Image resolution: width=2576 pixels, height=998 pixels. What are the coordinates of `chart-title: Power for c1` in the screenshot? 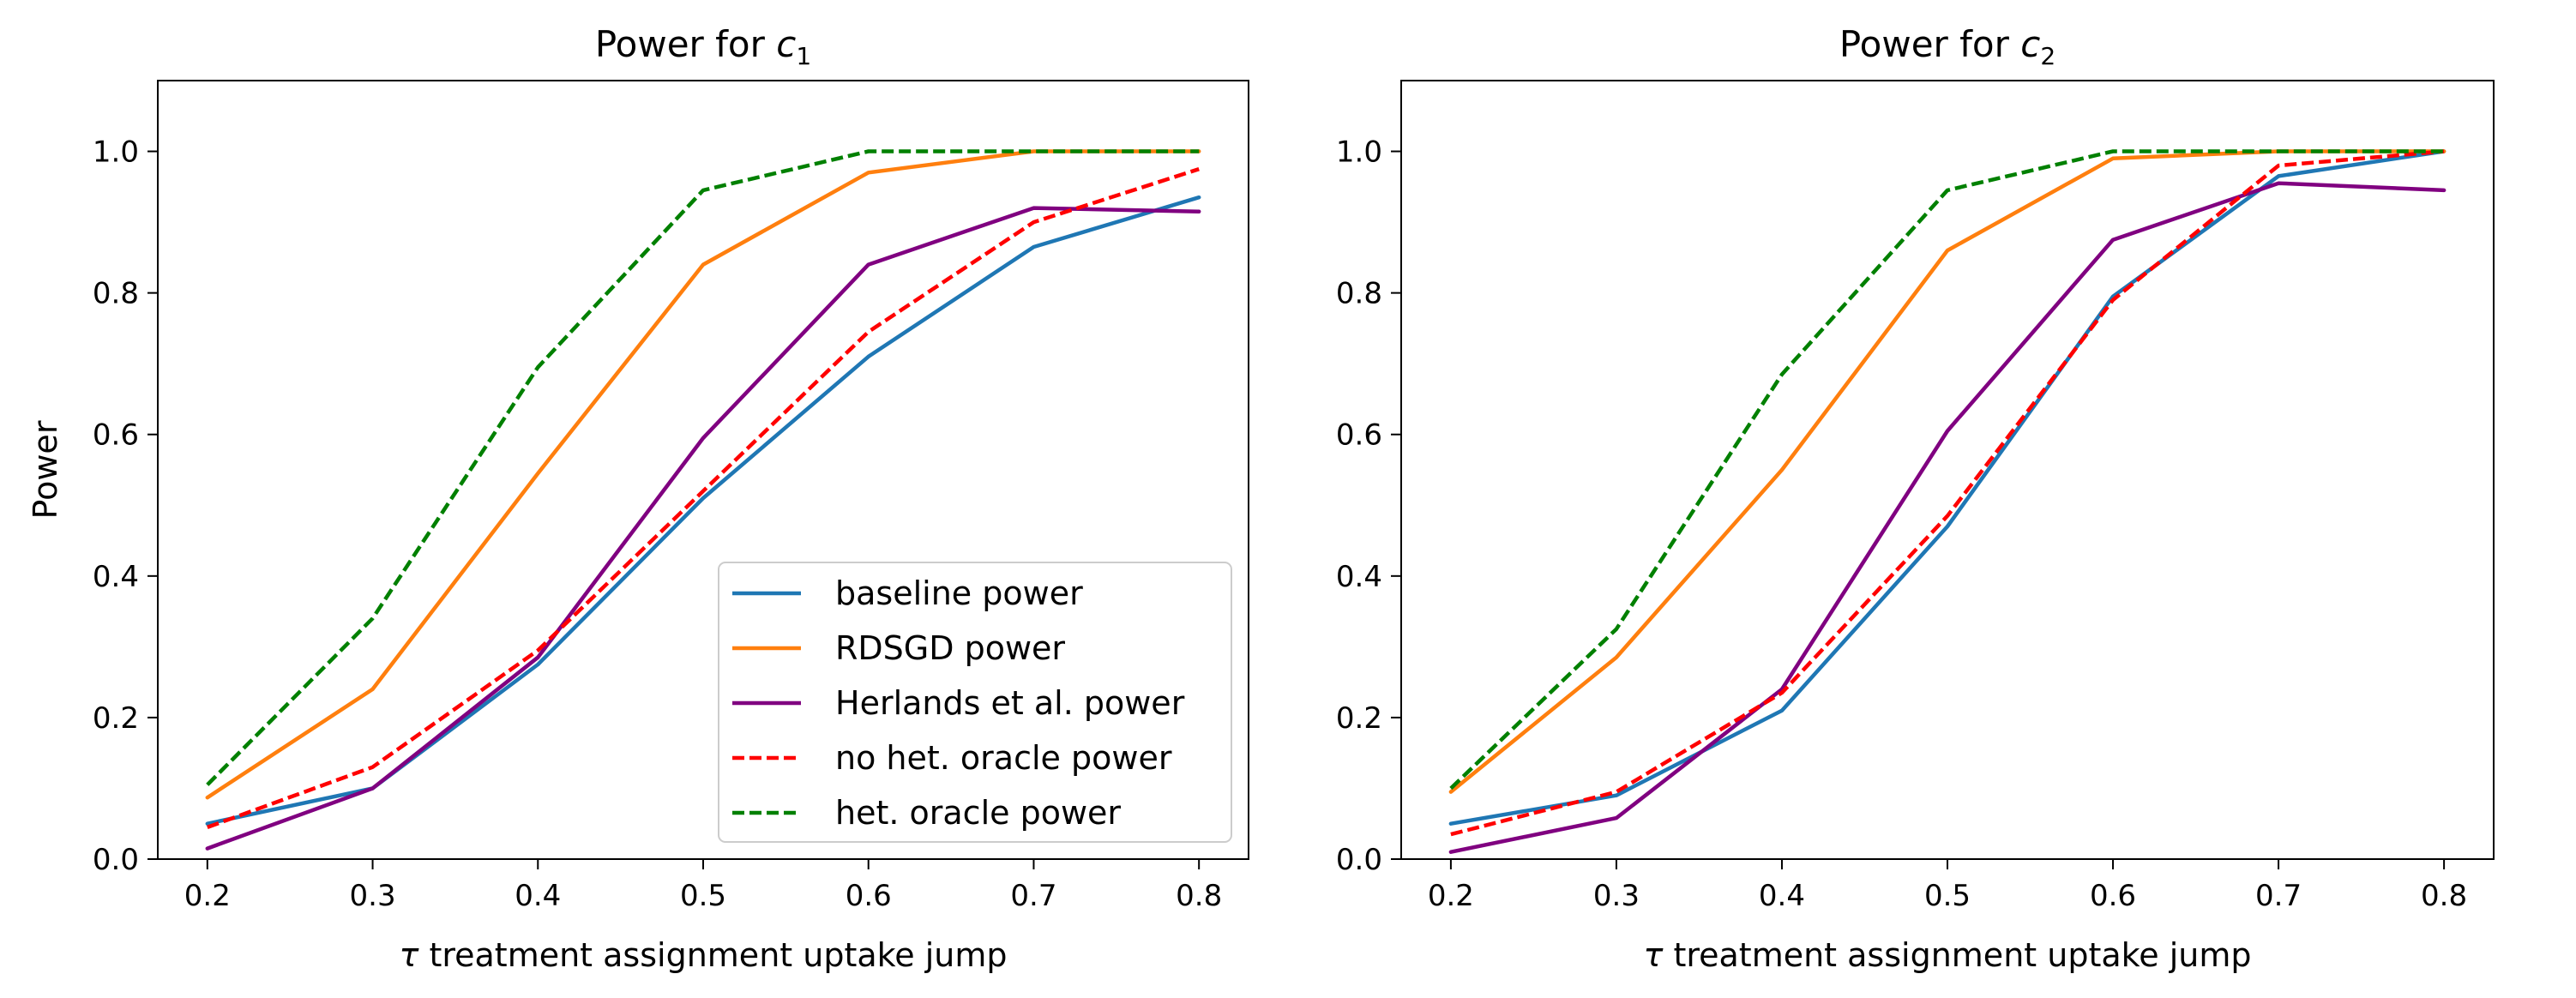 It's located at (703, 46).